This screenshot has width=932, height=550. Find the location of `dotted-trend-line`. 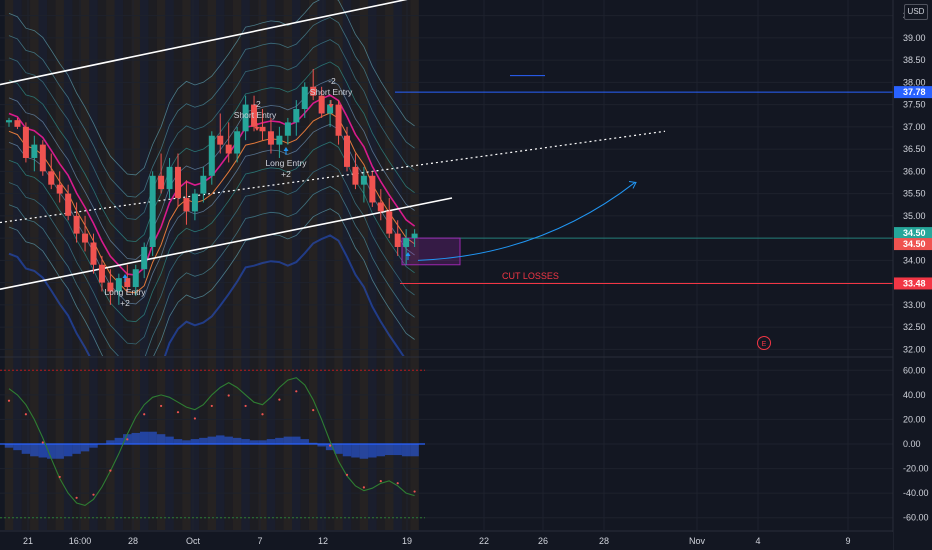

dotted-trend-line is located at coordinates (333, 177).